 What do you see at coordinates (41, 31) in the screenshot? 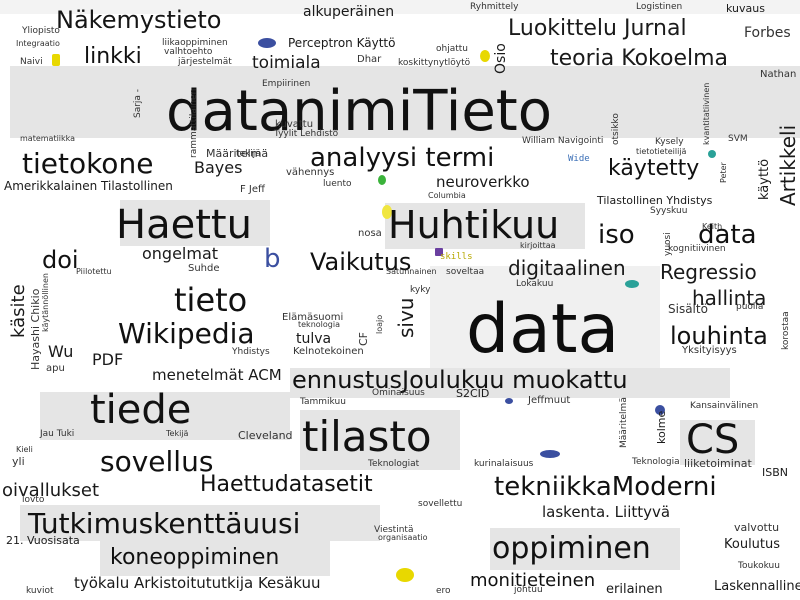
I see `cloud-word: Yliopisto` at bounding box center [41, 31].